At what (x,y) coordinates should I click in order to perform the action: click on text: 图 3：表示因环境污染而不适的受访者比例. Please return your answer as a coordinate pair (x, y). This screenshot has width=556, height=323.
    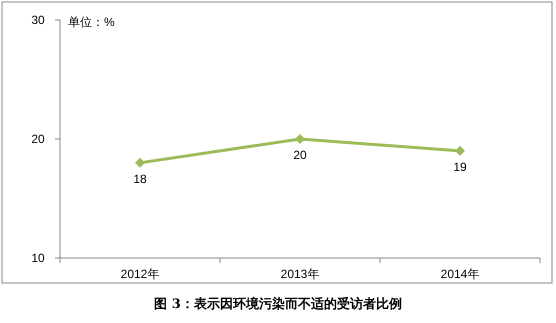
    Looking at the image, I should click on (278, 304).